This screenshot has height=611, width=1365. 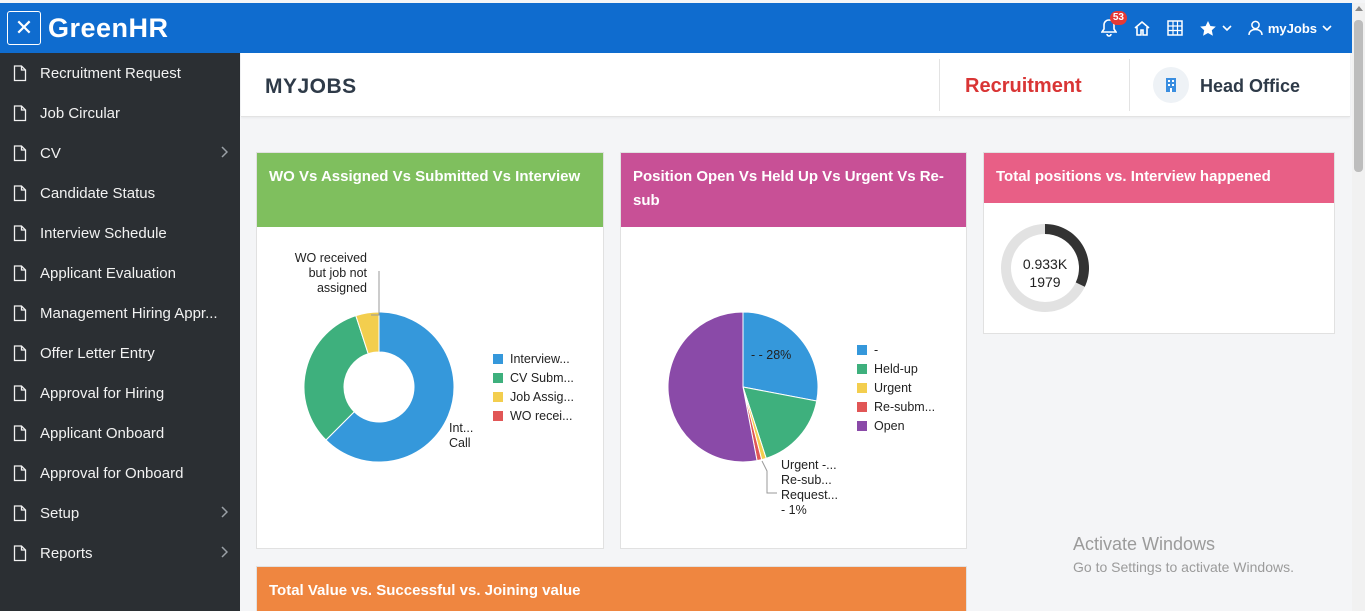 I want to click on sidebar-item-job-circular: Job Circular, so click(x=120, y=113).